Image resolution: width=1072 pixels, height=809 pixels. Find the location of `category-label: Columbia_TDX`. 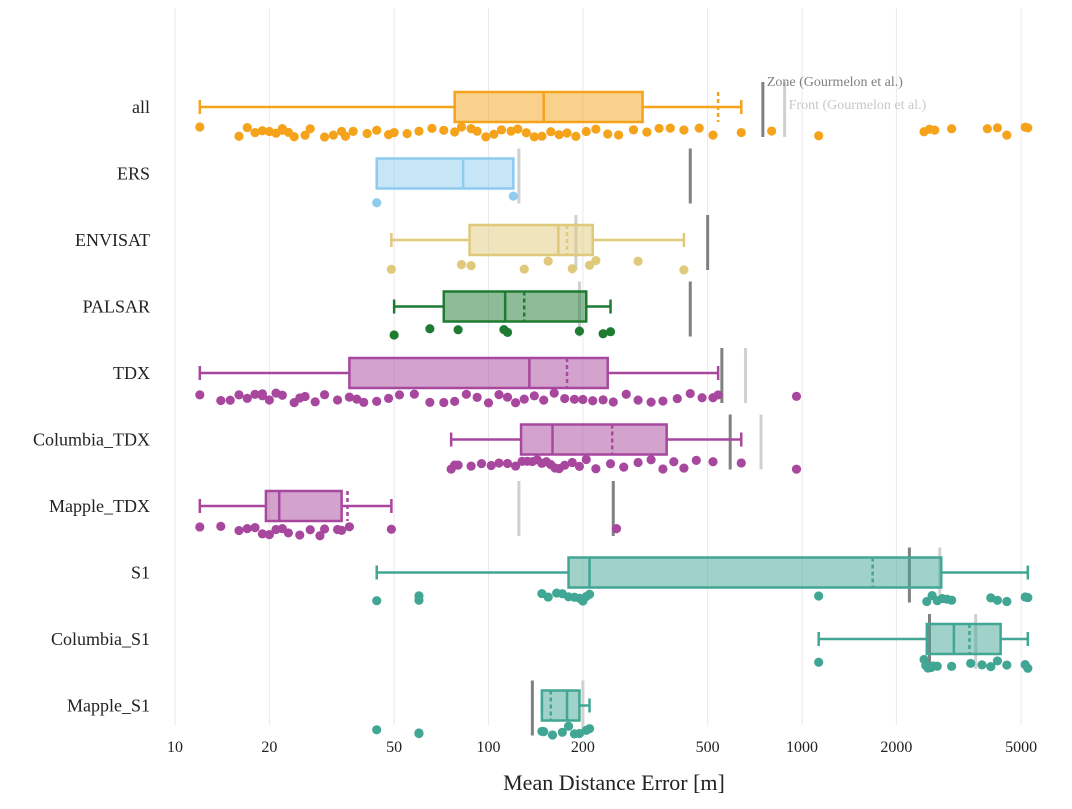

category-label: Columbia_TDX is located at coordinates (91, 440).